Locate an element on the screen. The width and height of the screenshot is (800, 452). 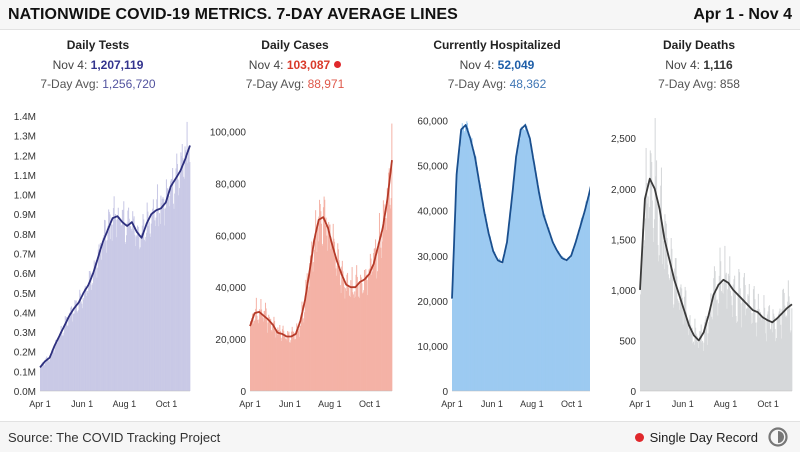
y-tick-label: 2,500 is located at coordinates (623, 139).